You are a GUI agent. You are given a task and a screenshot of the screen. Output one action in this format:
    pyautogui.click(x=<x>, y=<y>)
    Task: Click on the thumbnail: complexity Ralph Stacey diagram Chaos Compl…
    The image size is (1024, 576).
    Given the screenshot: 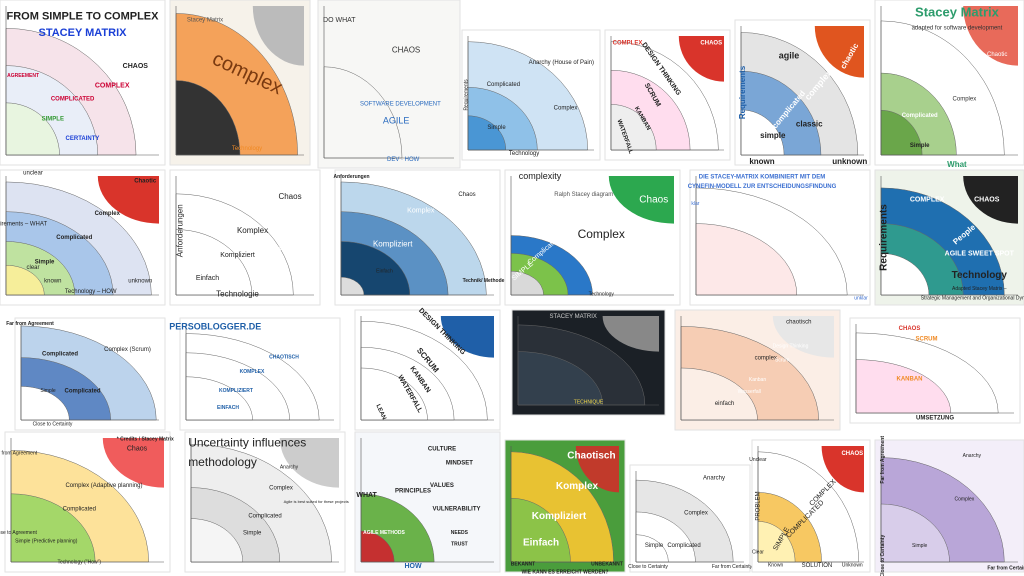 What is the action you would take?
    pyautogui.click(x=592, y=237)
    